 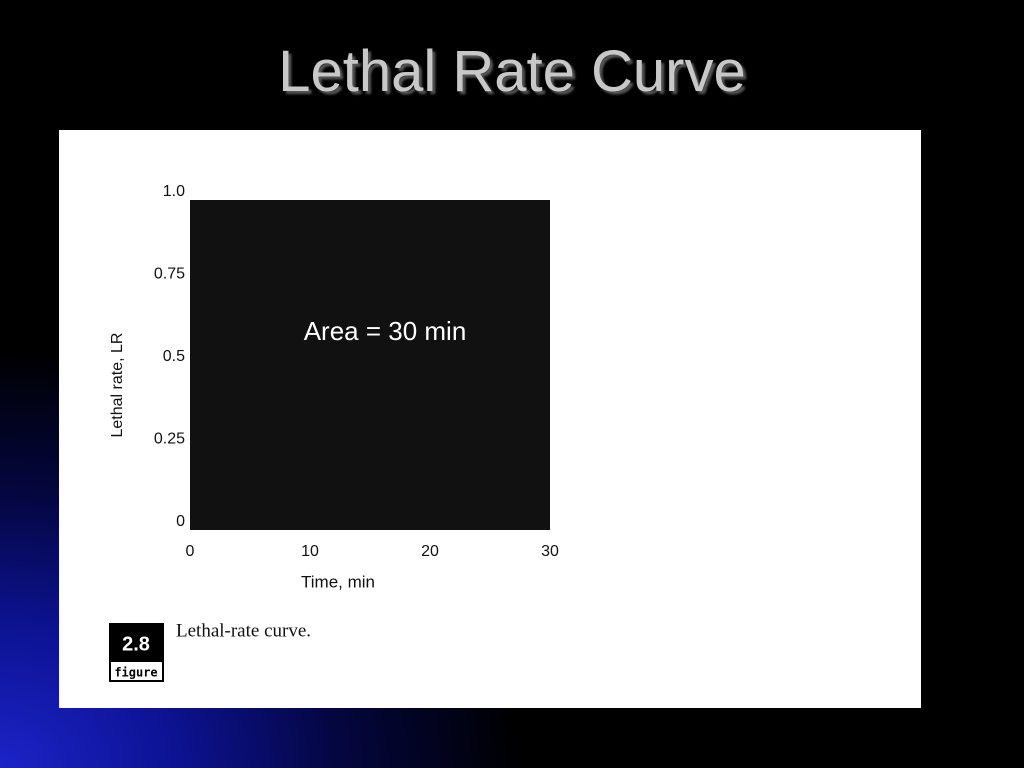 I want to click on x-tick-label: 30, so click(x=550, y=551).